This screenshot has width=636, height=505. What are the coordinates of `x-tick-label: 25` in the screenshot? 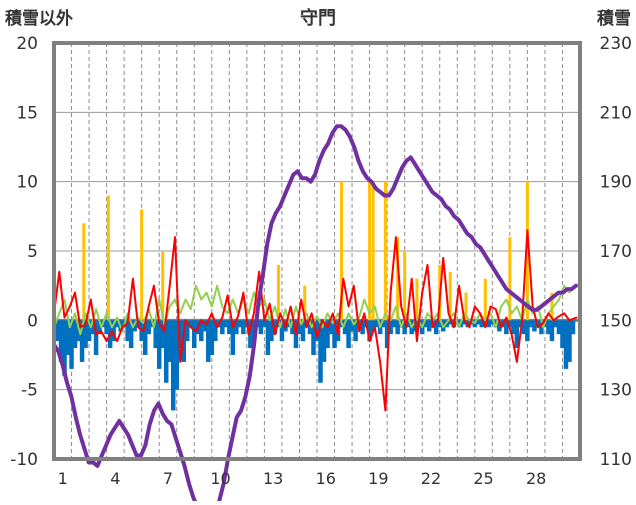 It's located at (483, 478).